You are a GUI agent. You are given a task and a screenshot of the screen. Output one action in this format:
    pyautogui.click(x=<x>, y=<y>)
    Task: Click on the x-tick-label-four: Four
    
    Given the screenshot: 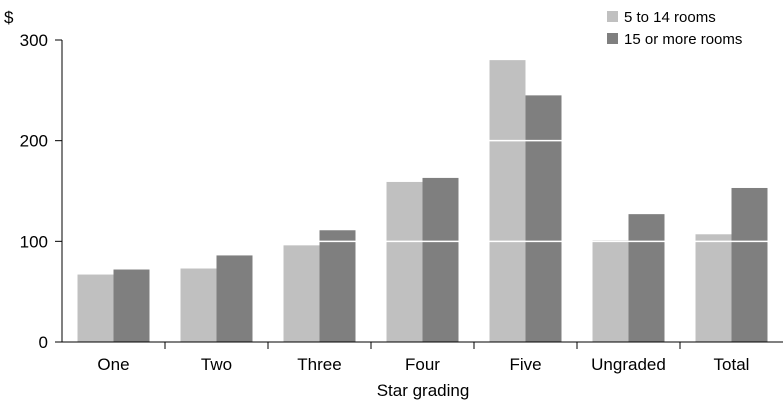 What is the action you would take?
    pyautogui.click(x=422, y=364)
    